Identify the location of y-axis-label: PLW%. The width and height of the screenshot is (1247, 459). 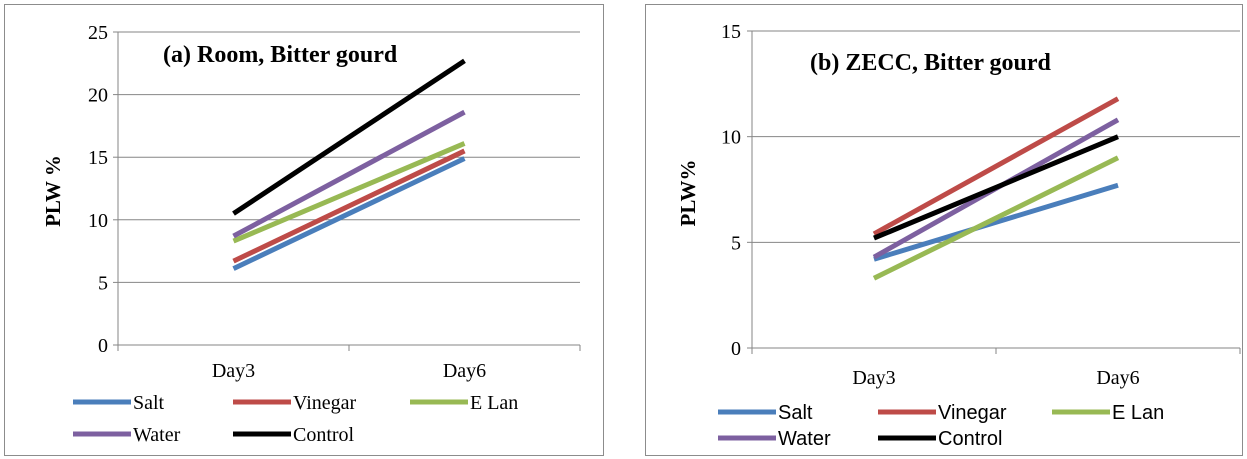
(688, 193).